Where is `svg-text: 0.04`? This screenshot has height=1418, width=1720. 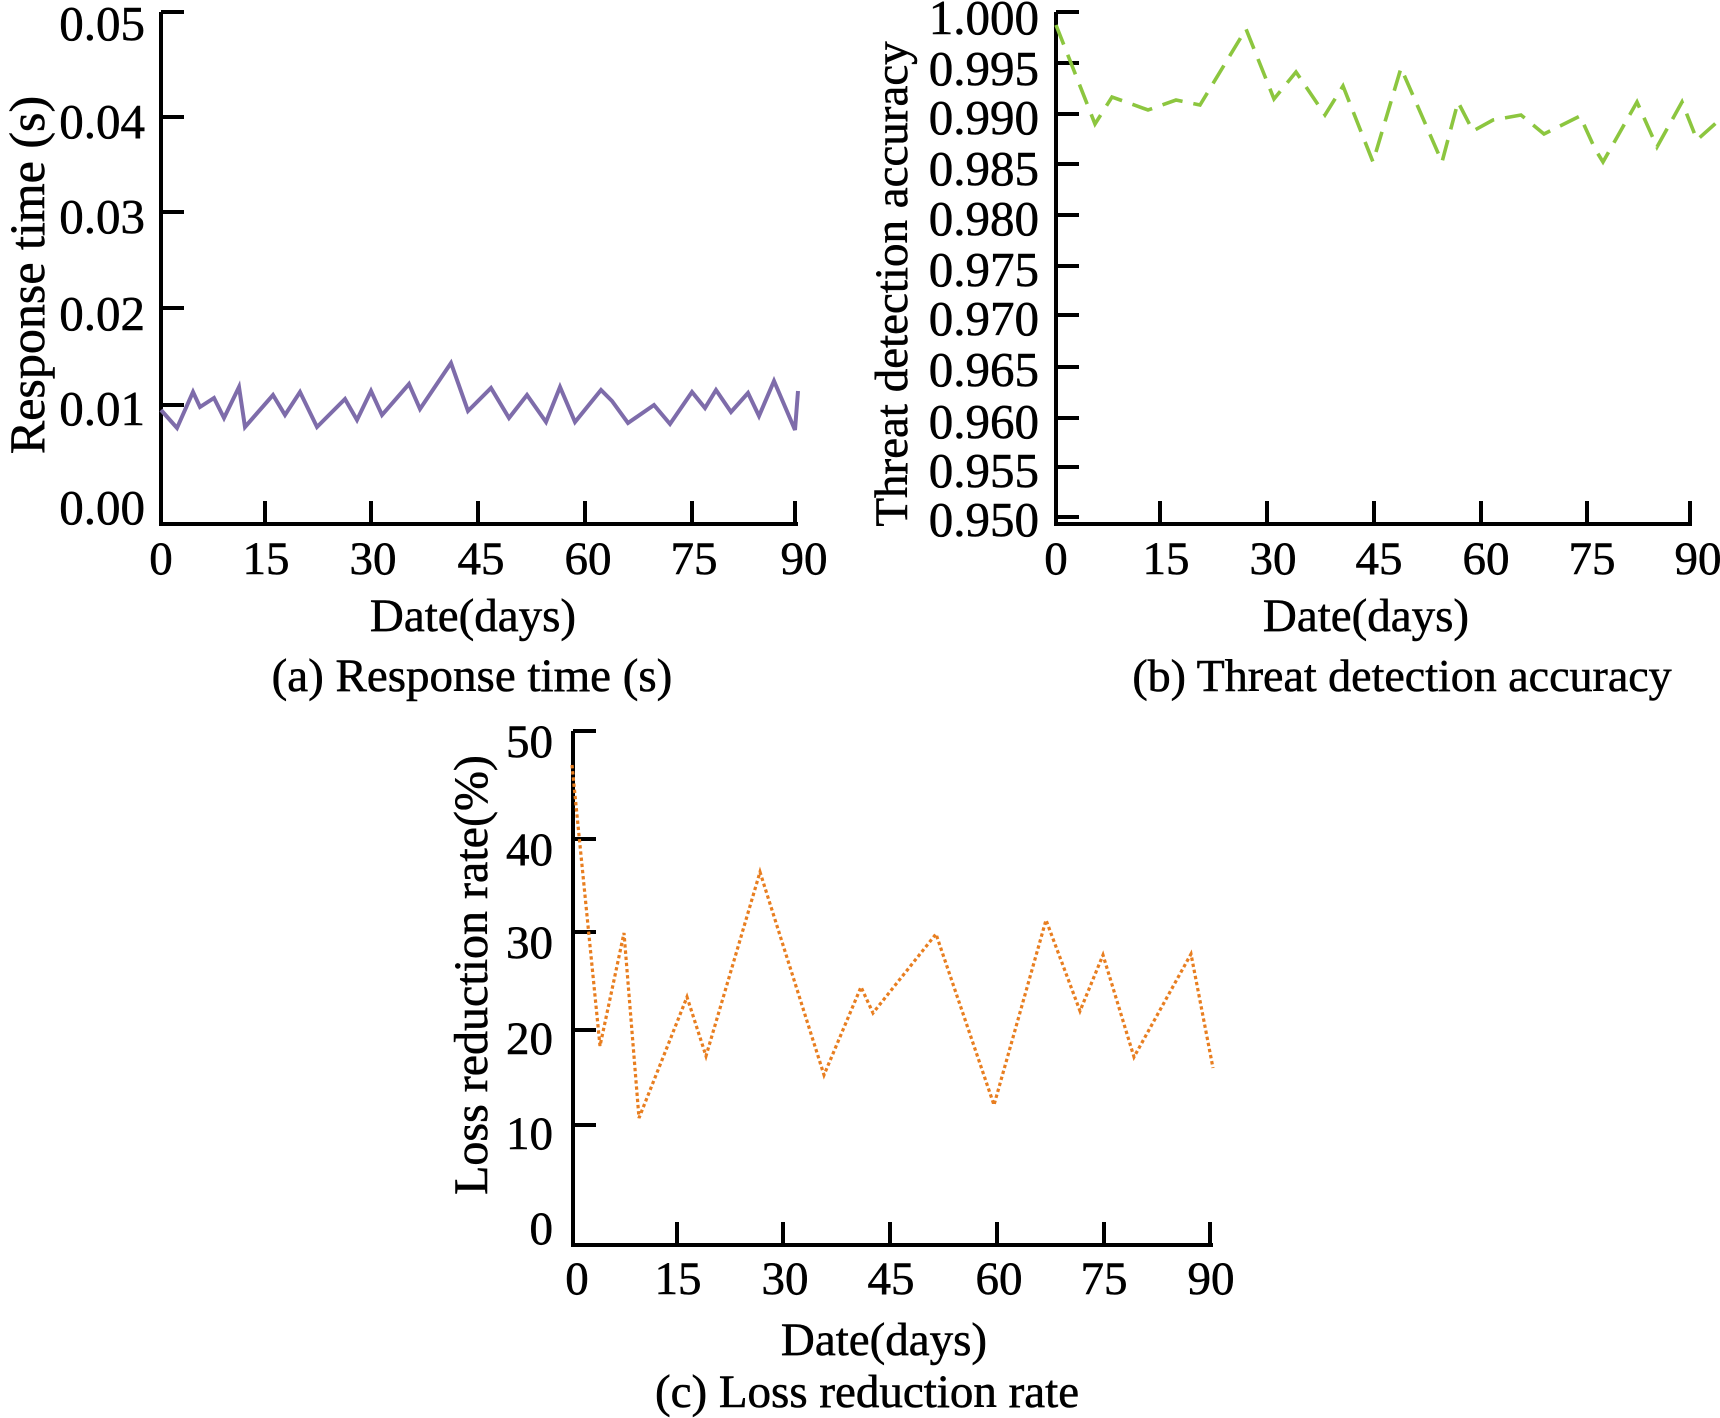 svg-text: 0.04 is located at coordinates (102, 121).